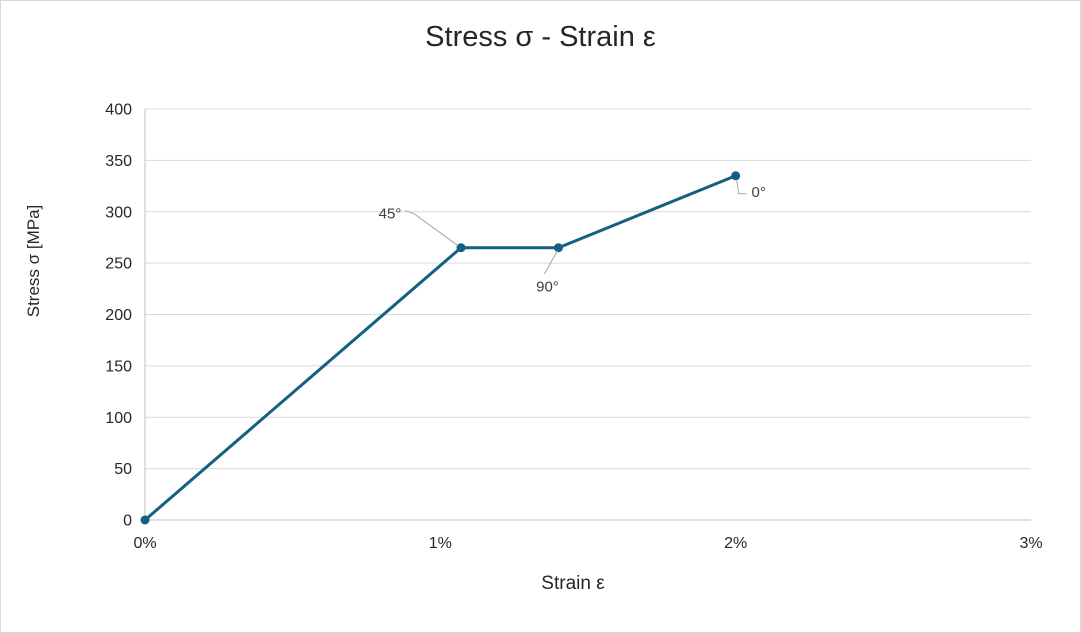  Describe the element at coordinates (118, 315) in the screenshot. I see `y-tick-label: 200` at that location.